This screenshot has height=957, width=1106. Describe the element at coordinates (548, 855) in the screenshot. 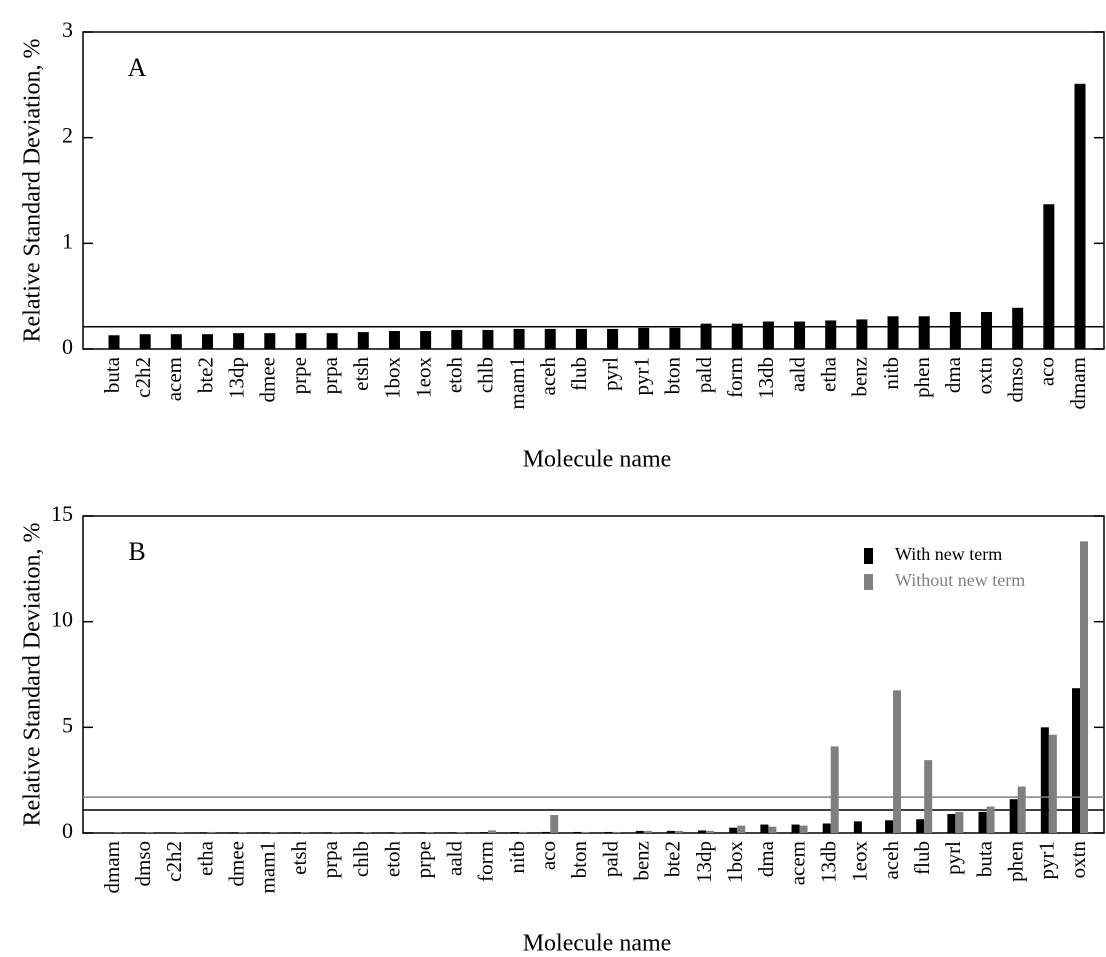

I see `x-tick-label: aco` at that location.